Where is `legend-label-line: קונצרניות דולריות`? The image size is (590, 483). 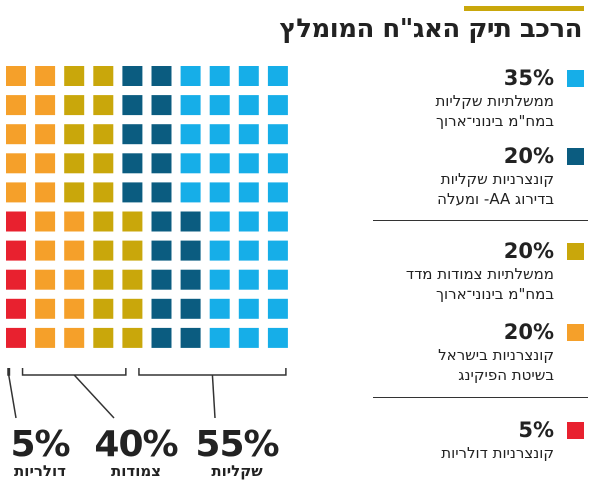
legend-label-line: קונצרניות דולריות is located at coordinates (497, 453).